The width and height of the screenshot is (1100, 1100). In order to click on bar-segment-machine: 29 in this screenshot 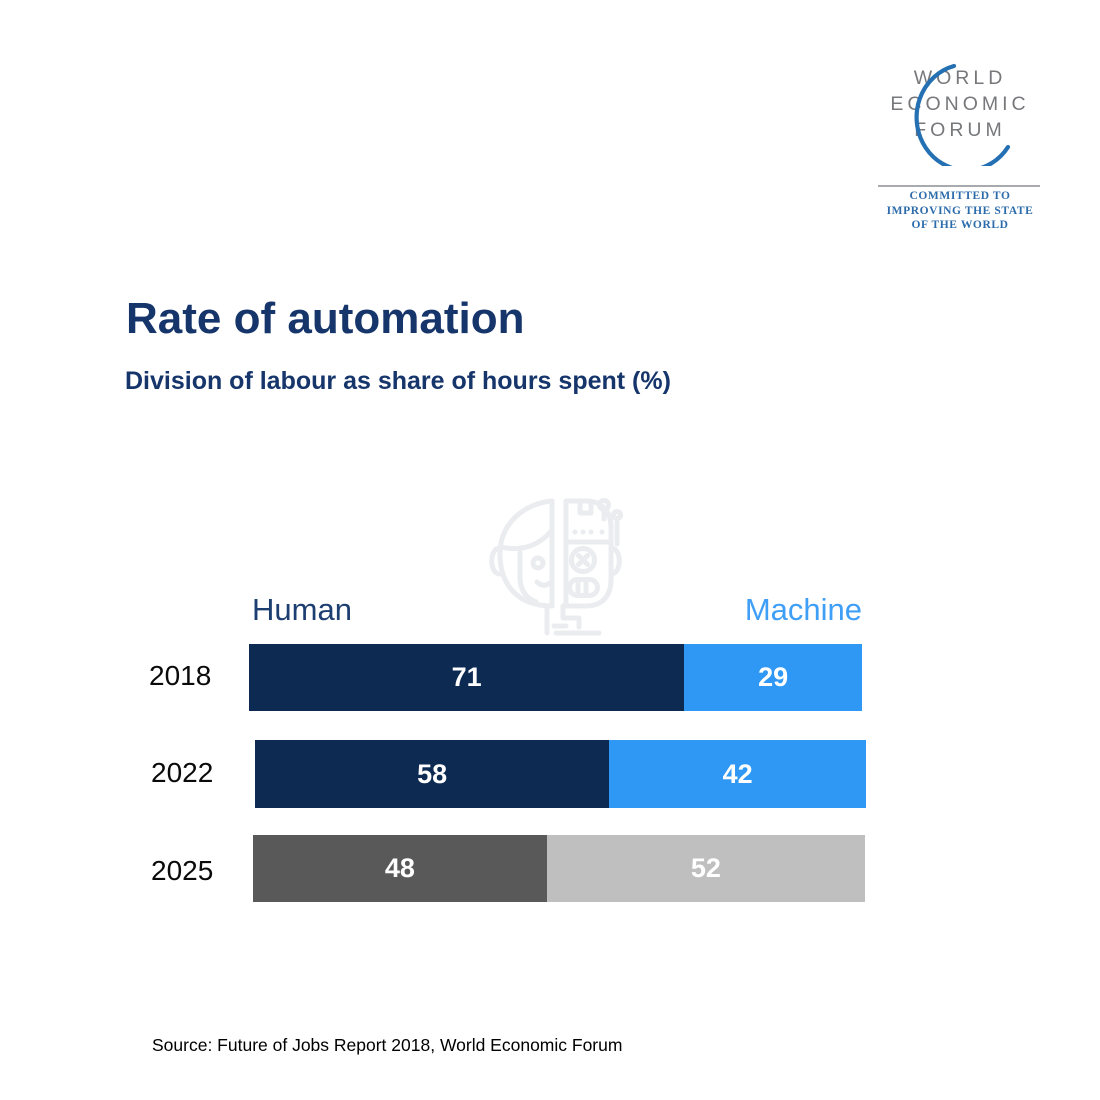, I will do `click(773, 677)`.